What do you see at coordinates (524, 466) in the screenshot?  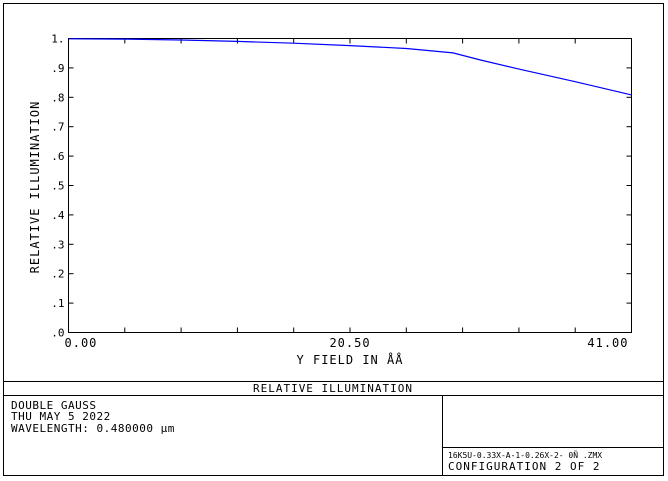 I see `configuration-text: CONFIGURATION 2 OF 2` at bounding box center [524, 466].